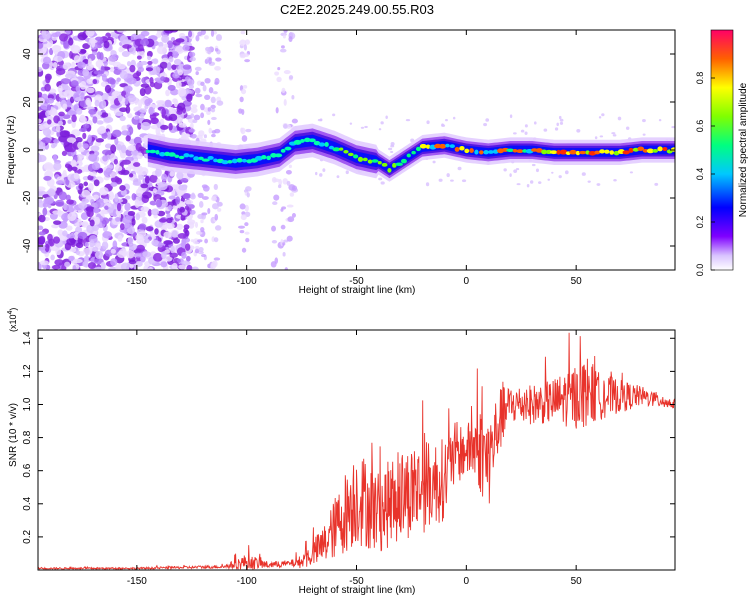 The image size is (750, 600). Describe the element at coordinates (247, 281) in the screenshot. I see `spectrogram-xtick-label: -100` at that location.